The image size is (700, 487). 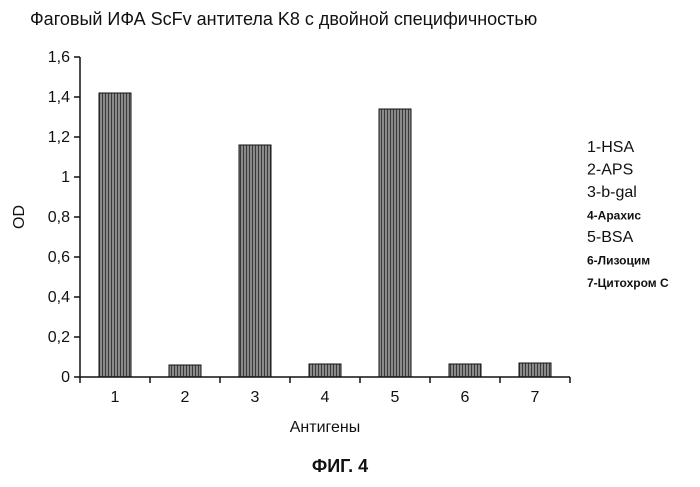 I want to click on legend-entry: 1-HSA, so click(x=610, y=147).